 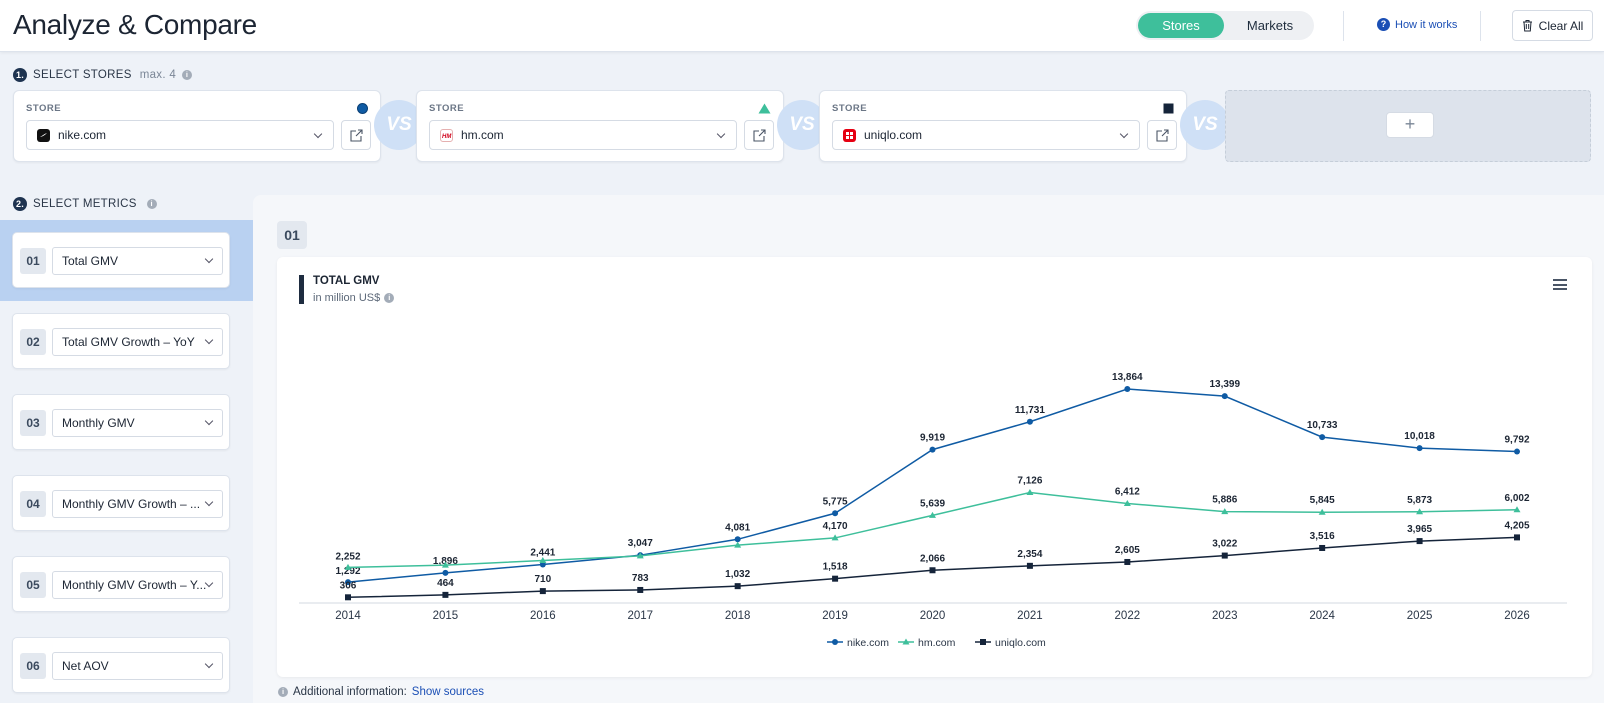 I want to click on metric-number: 01, so click(x=33, y=261).